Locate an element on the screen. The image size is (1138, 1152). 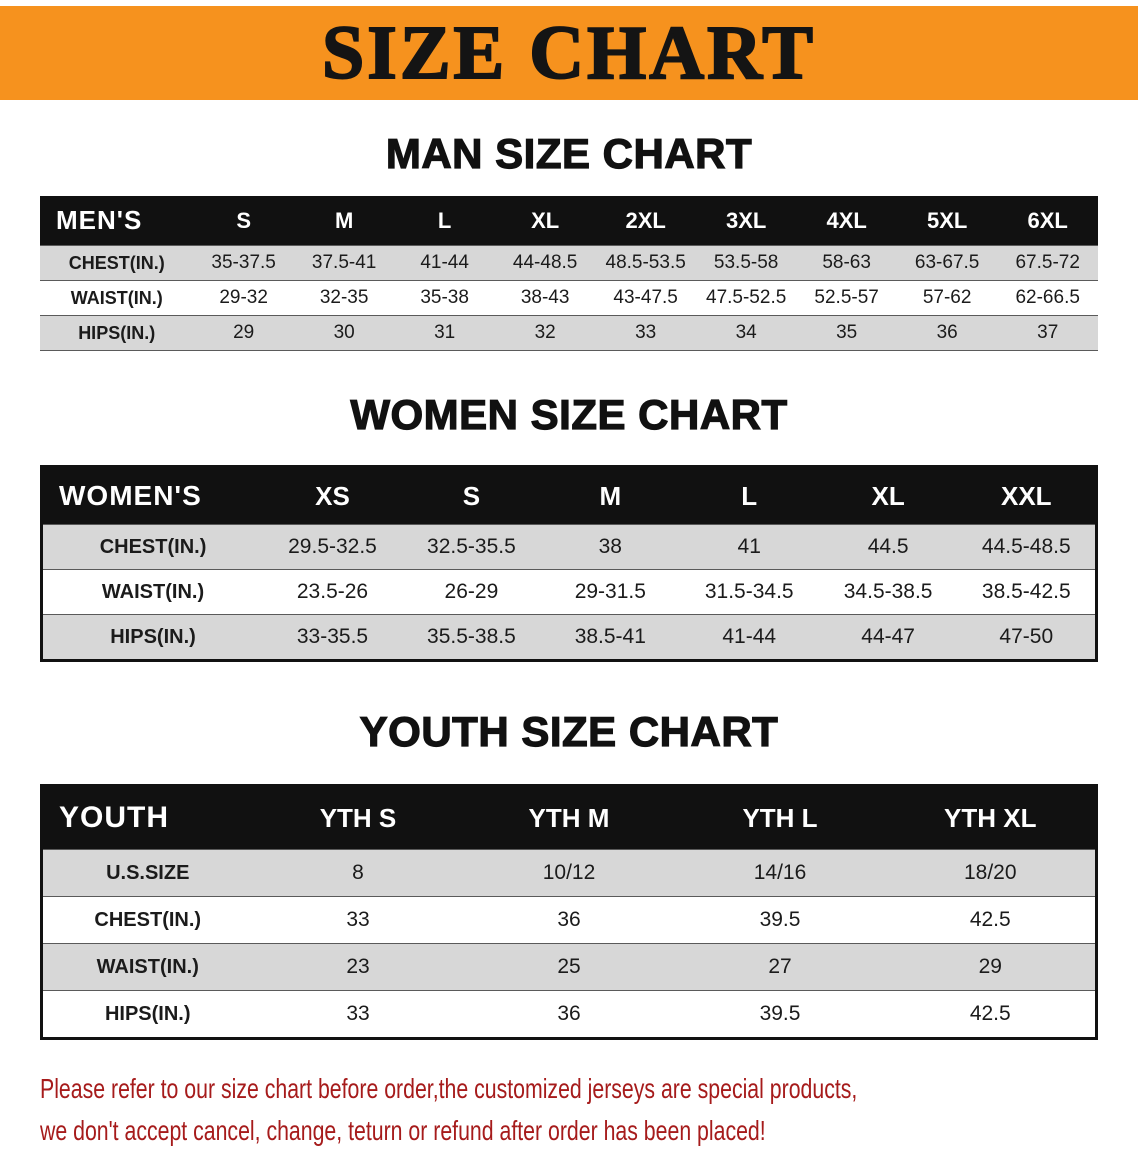
table-cell: 53.5-58 is located at coordinates (746, 262).